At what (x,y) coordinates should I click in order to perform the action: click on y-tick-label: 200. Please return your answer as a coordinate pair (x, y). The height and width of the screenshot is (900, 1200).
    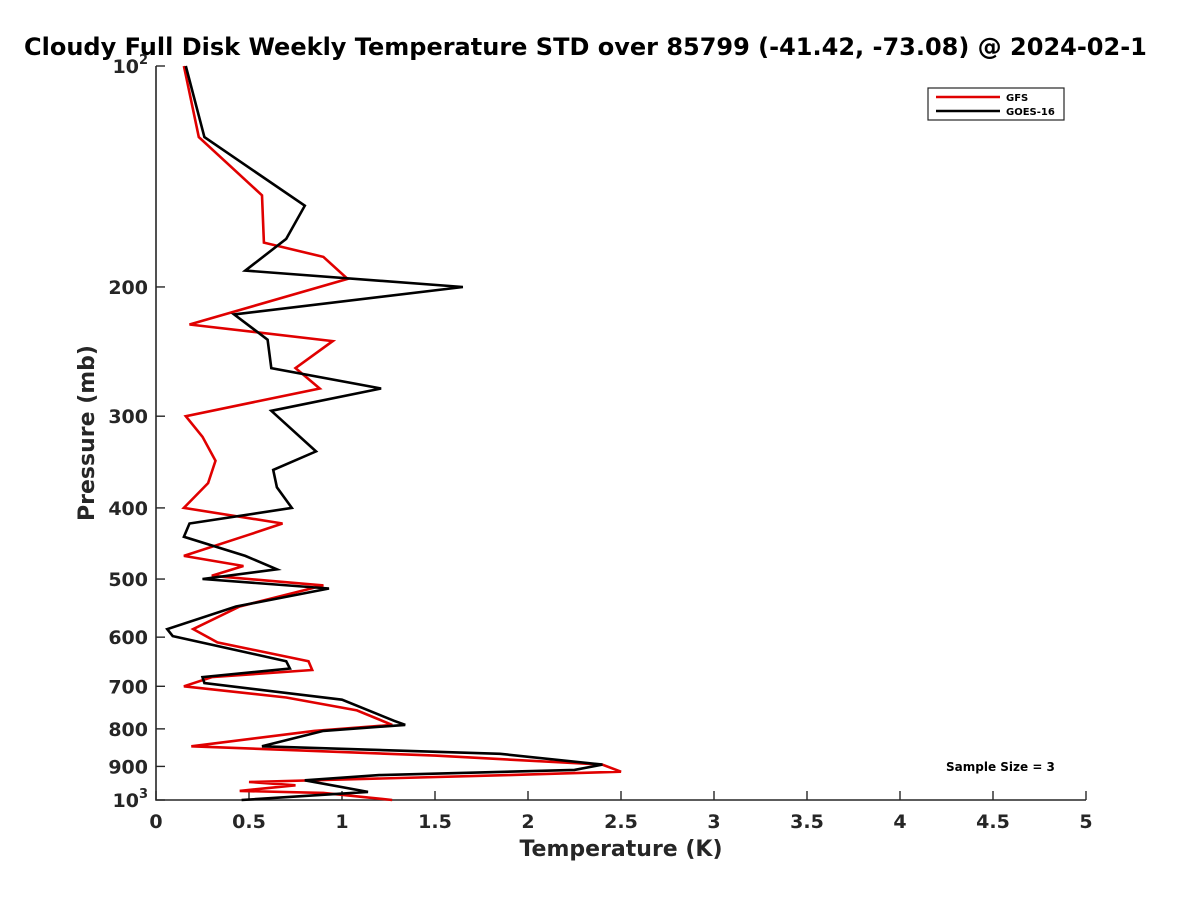
    Looking at the image, I should click on (128, 288).